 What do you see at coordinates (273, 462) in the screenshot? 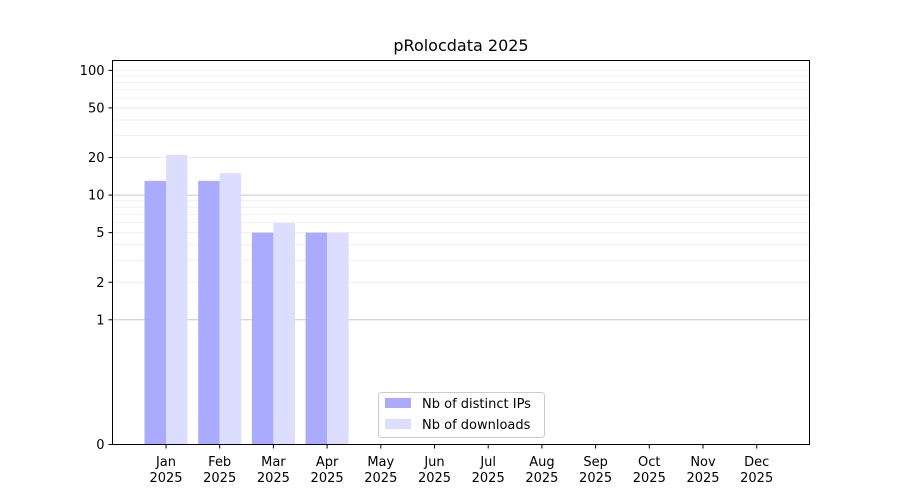
I see `x-tick-label-month: Mar` at bounding box center [273, 462].